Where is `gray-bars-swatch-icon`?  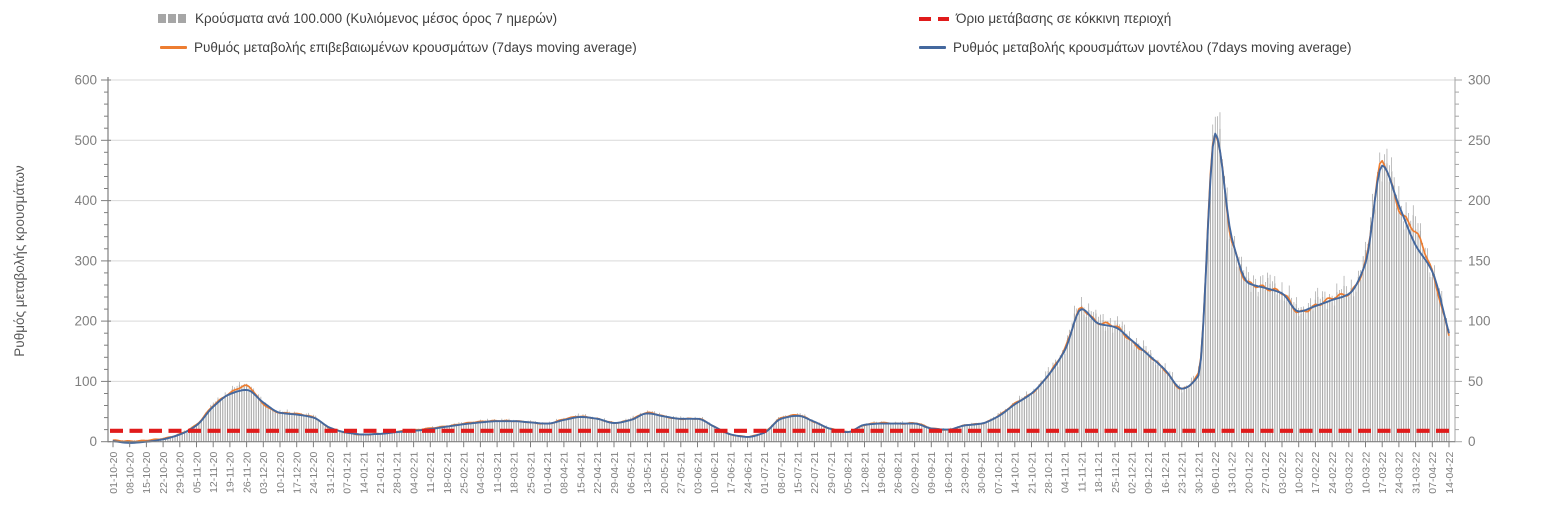 gray-bars-swatch-icon is located at coordinates (173, 18).